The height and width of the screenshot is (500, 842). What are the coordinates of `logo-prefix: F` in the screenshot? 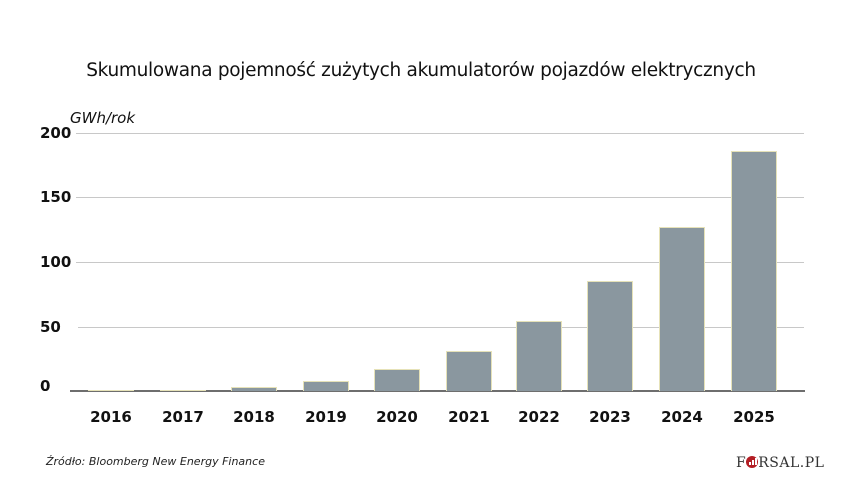 It's located at (741, 463).